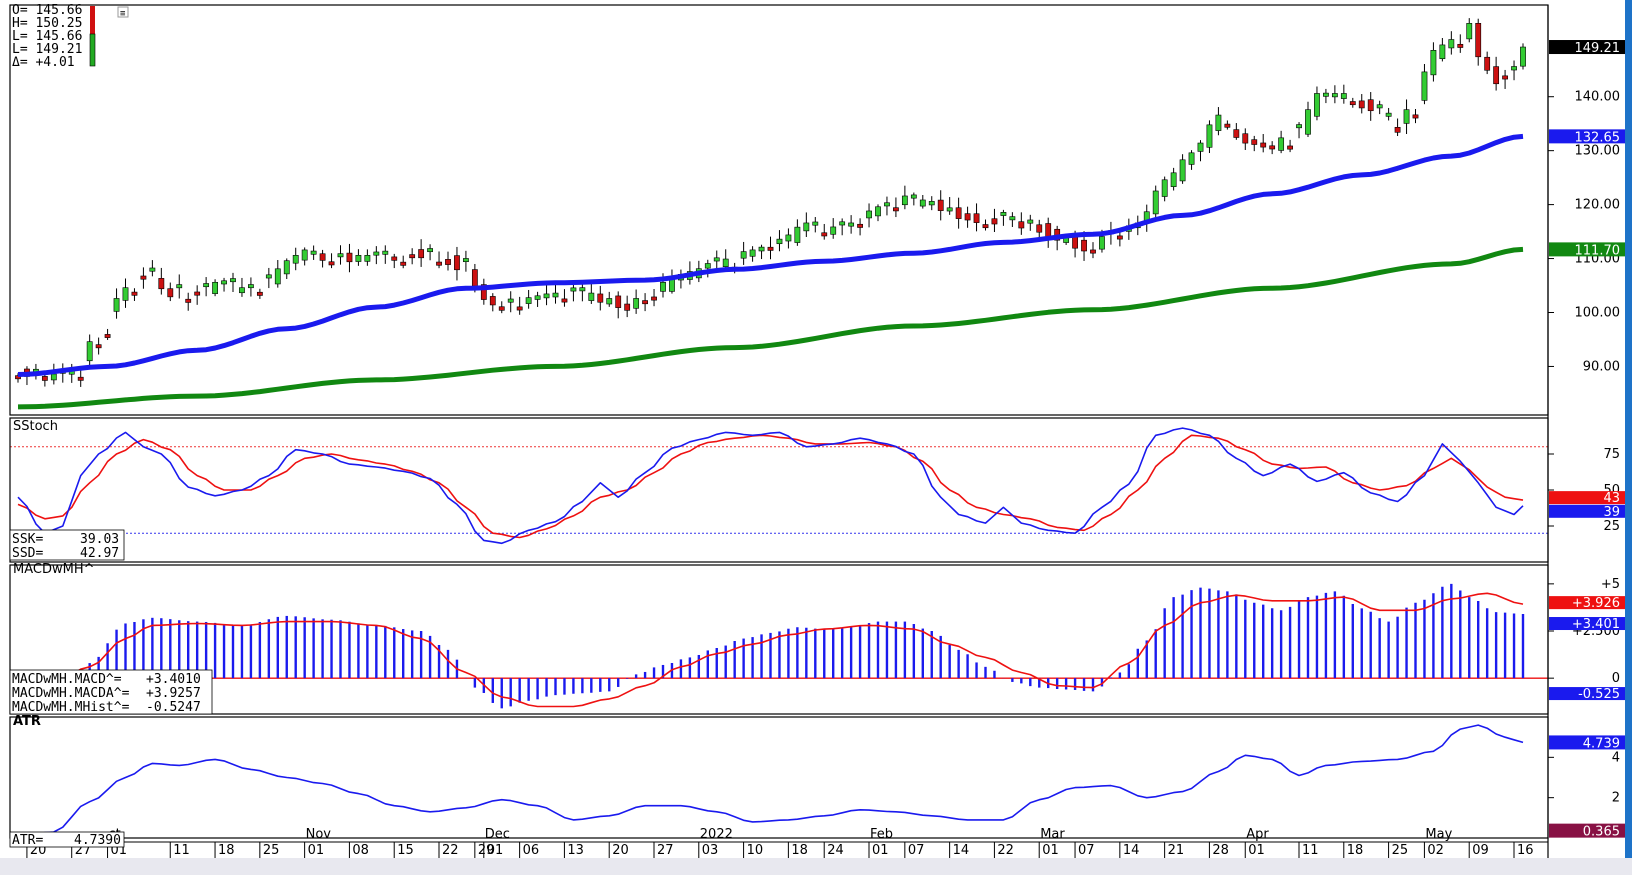 The image size is (1632, 879). I want to click on atr-value-tag-text: 0.365, so click(1601, 832).